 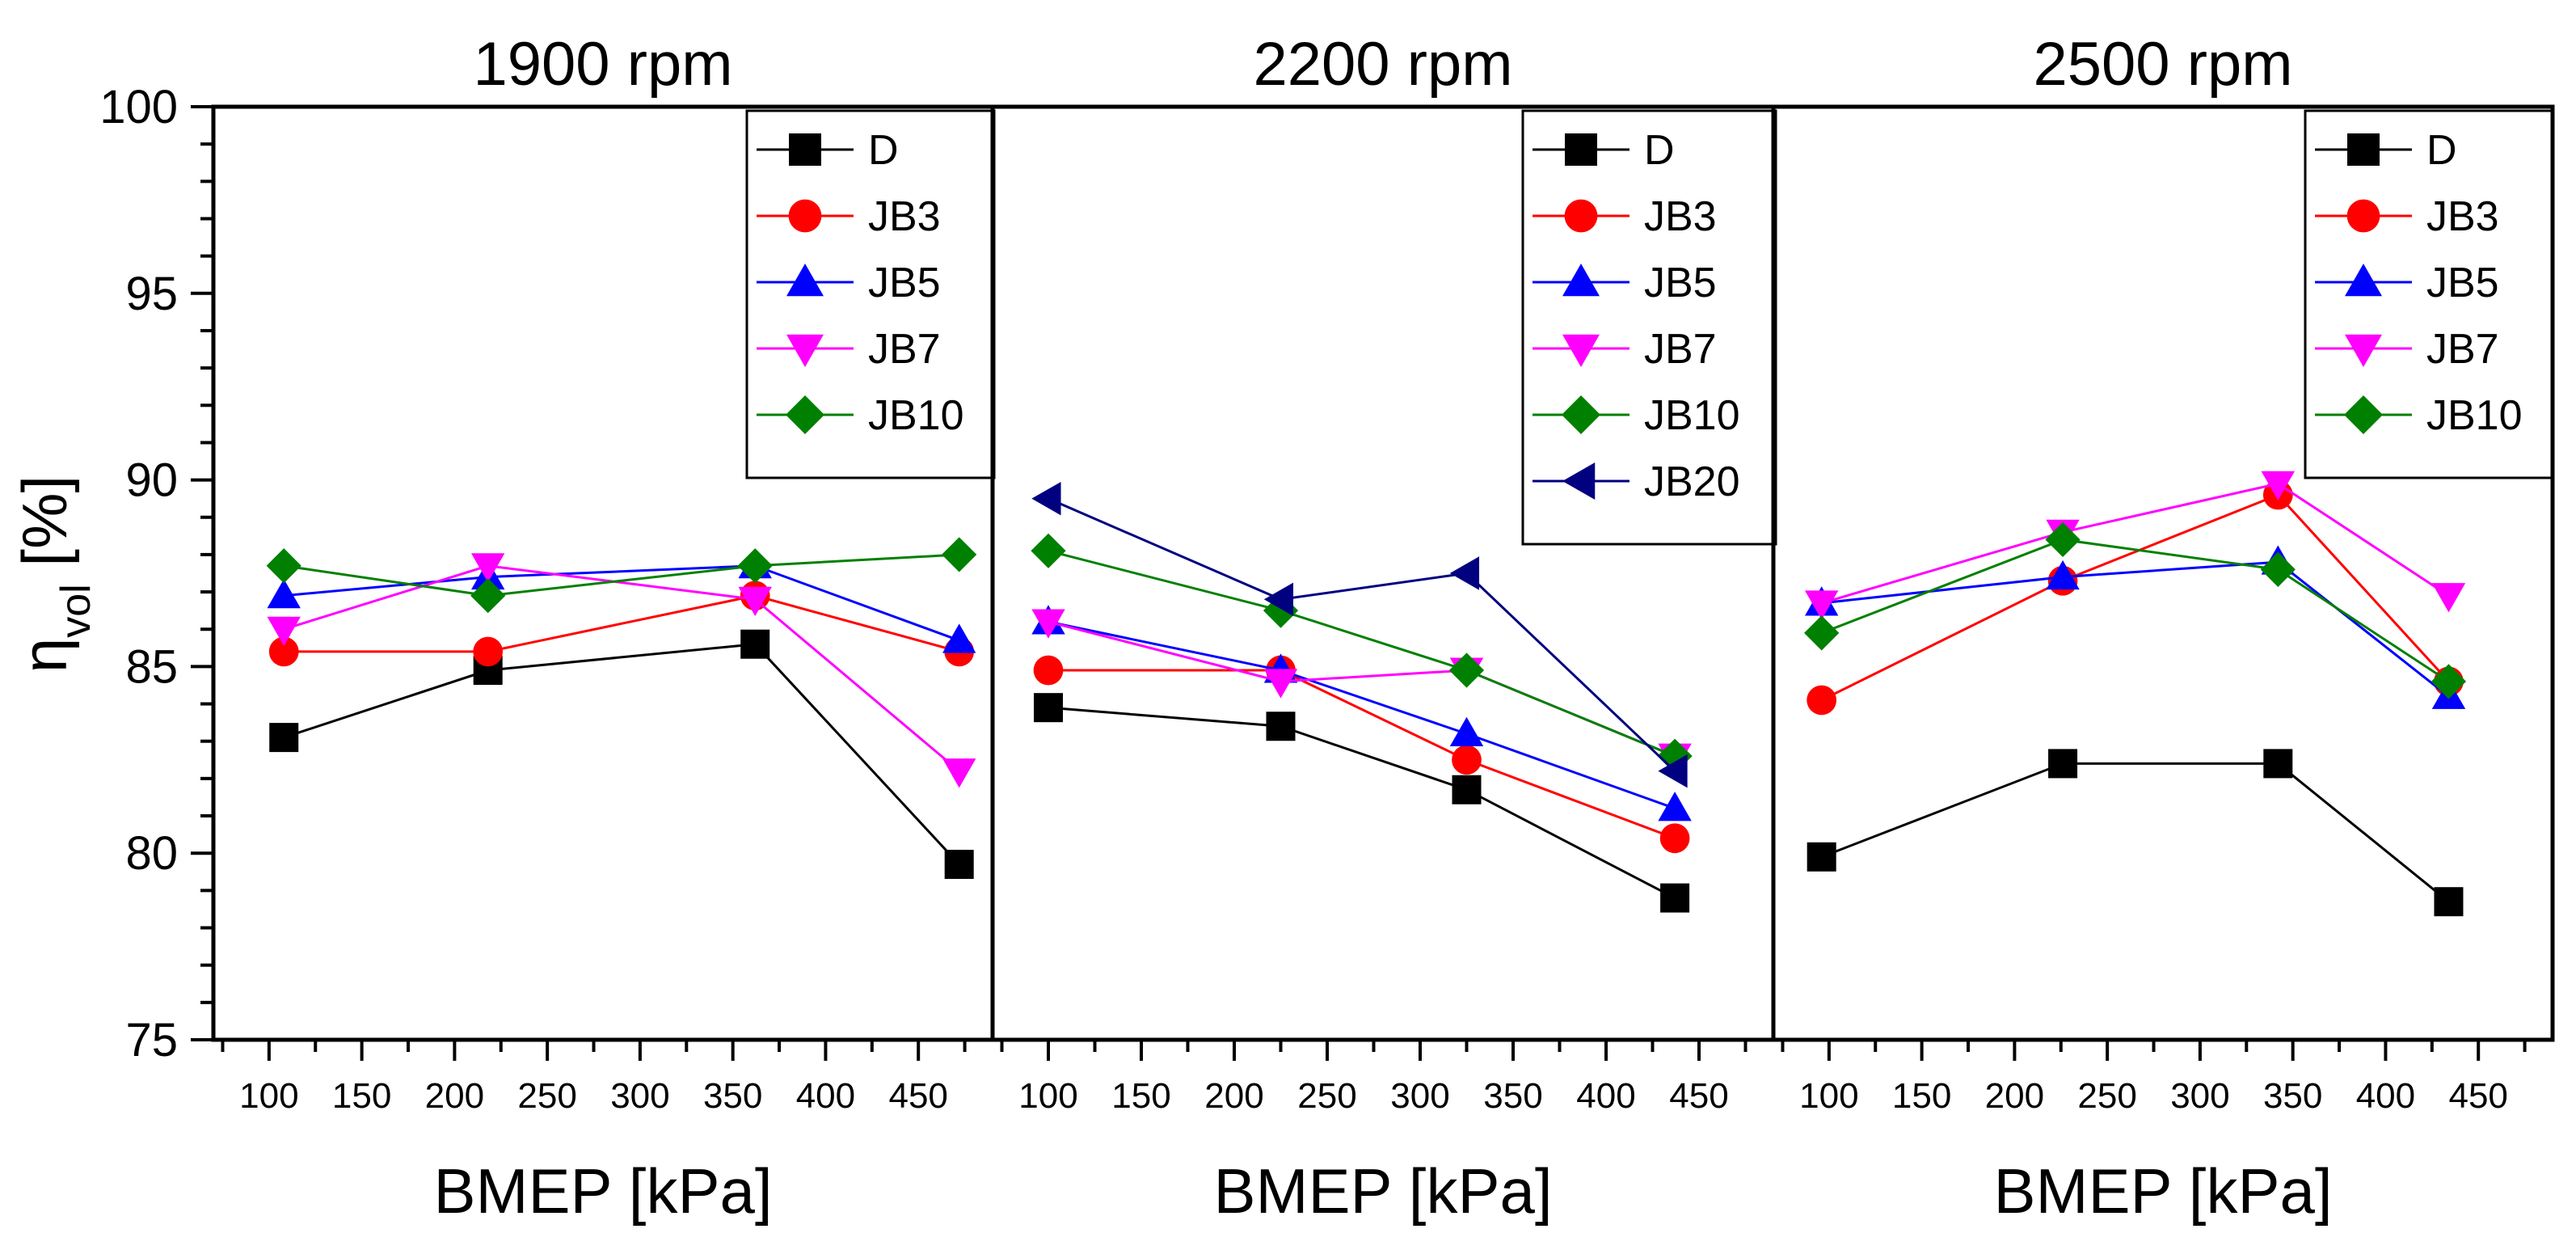 I want to click on legend-label: JB3, so click(x=2462, y=216).